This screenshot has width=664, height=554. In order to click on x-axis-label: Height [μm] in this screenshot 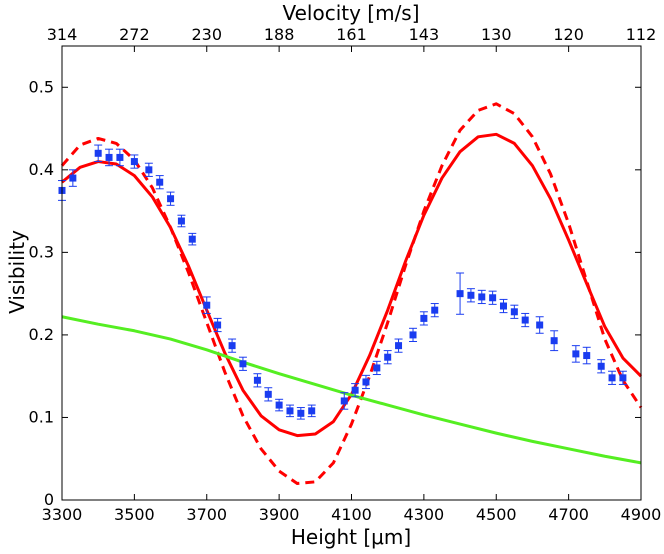, I will do `click(351, 537)`.